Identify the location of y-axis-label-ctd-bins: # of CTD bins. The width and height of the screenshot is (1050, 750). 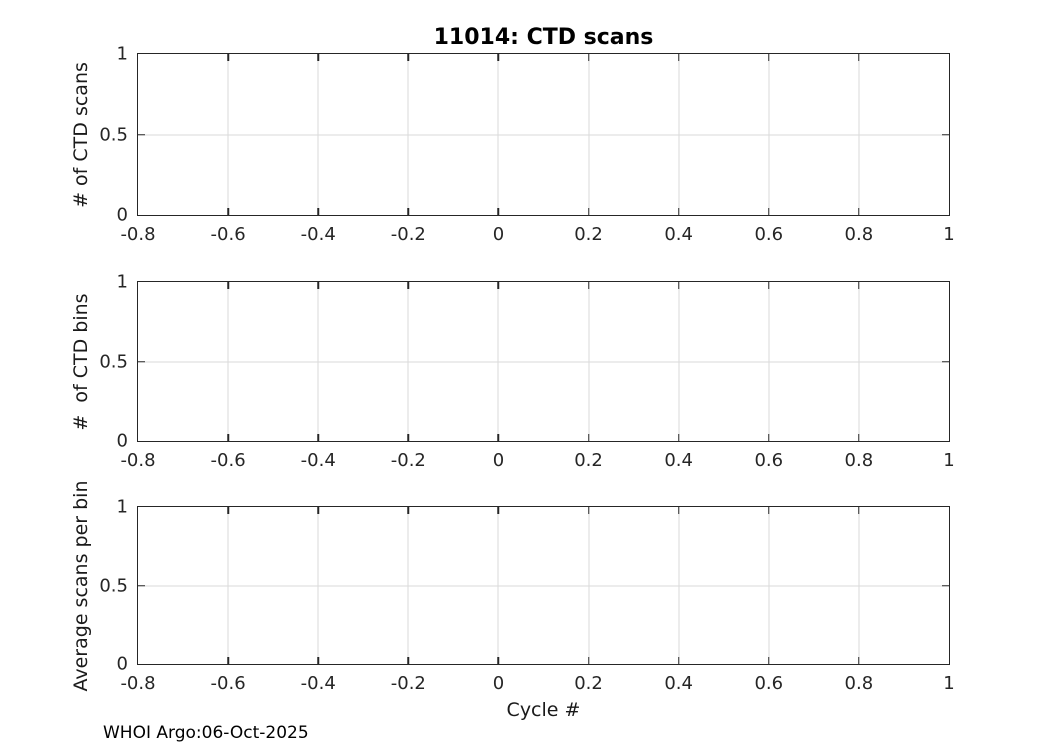
(81, 361).